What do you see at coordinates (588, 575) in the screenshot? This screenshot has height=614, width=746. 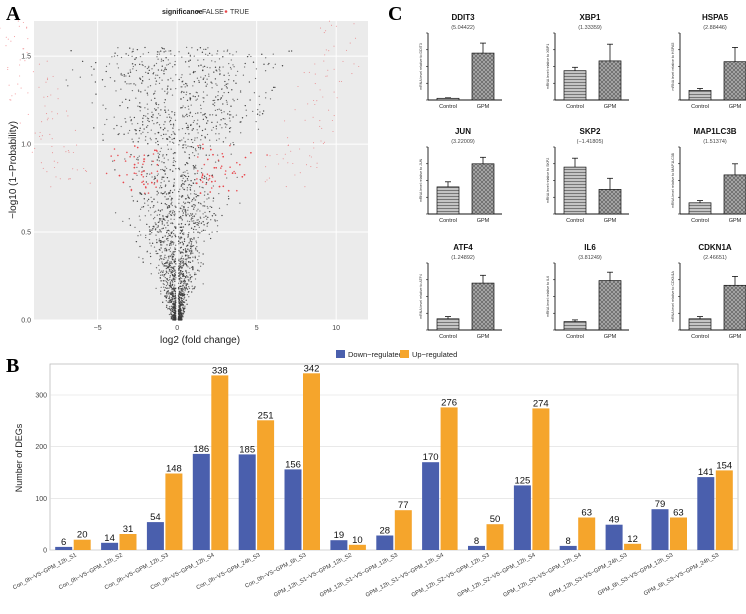 I see `x-tick-label: GPM_12h_S3−VS−GPM_24h_S3` at bounding box center [588, 575].